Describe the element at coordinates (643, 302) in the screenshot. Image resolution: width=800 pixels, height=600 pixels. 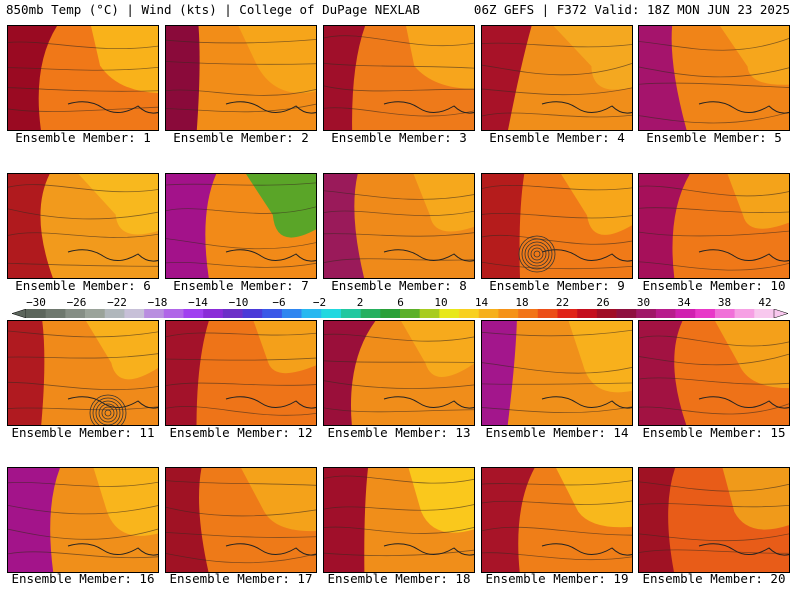
I see `colorbar-tick-label: 30` at that location.